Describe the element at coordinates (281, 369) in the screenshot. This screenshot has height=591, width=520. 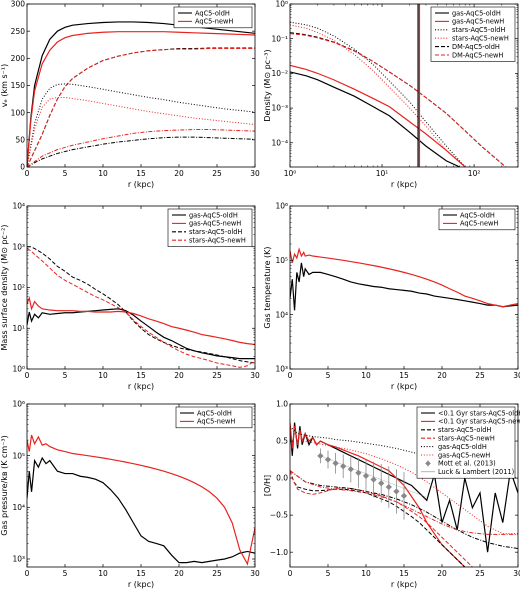
I see `y-tick-label: 10³` at that location.